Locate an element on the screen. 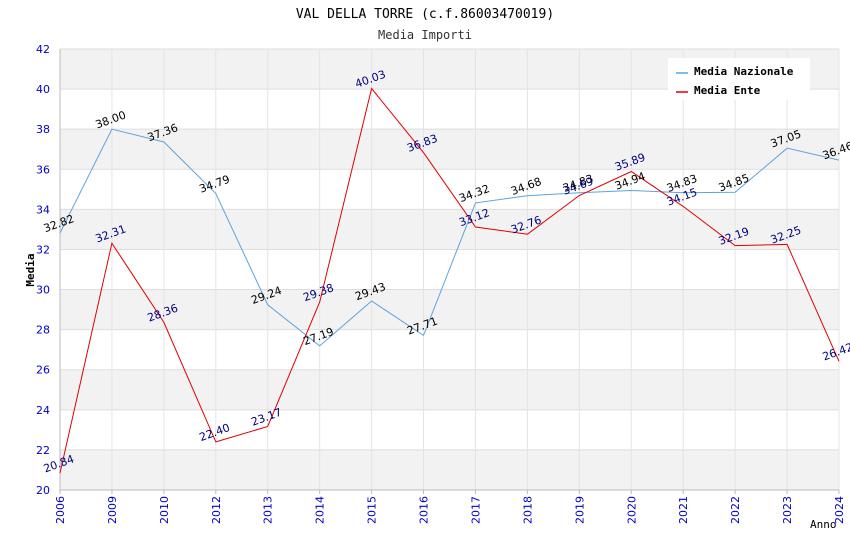  x-tick-label: 2024 is located at coordinates (839, 510).